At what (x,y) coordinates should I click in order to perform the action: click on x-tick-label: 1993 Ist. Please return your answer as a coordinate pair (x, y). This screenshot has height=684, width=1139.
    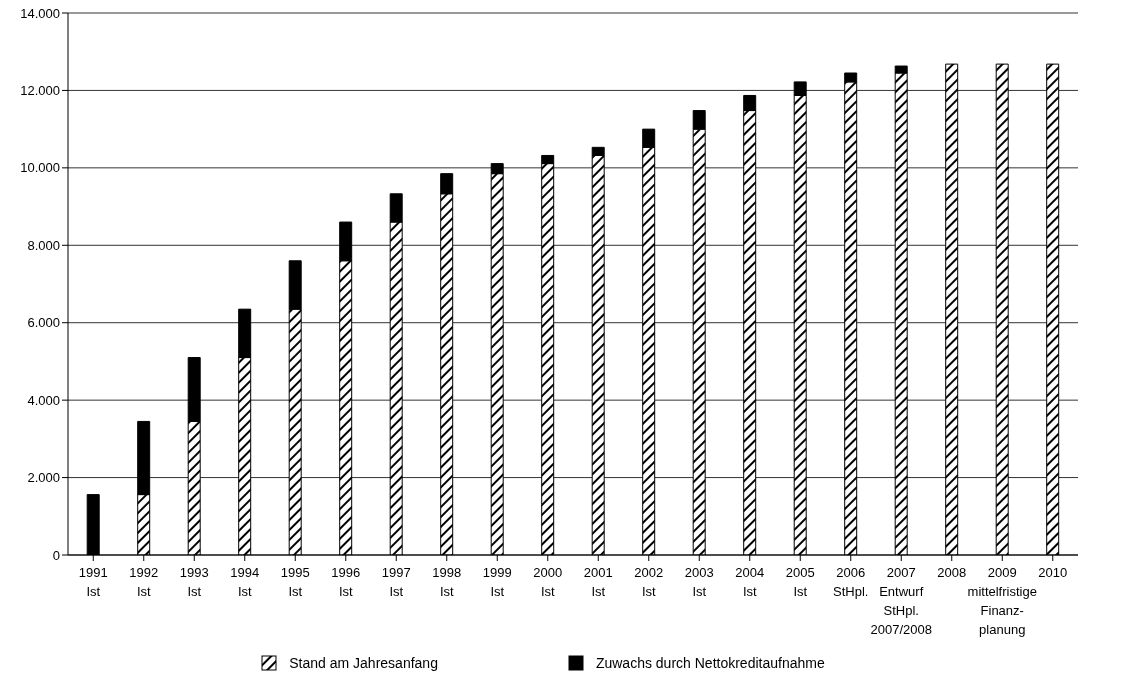
    Looking at the image, I should click on (194, 582).